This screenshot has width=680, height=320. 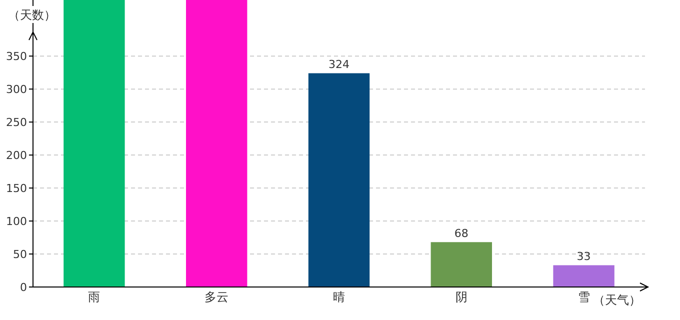 What do you see at coordinates (617, 300) in the screenshot?
I see `x-axis-title: （天气）` at bounding box center [617, 300].